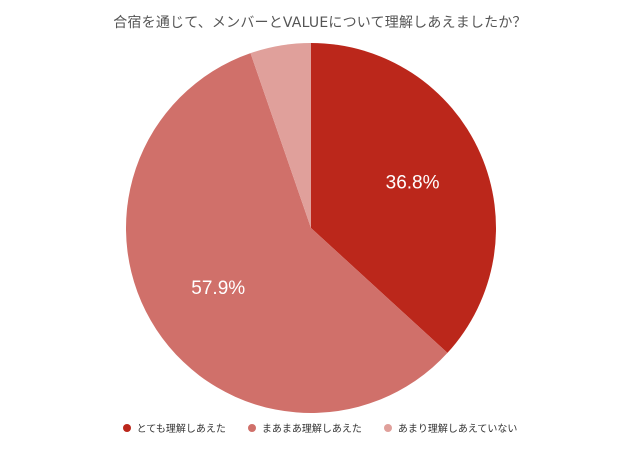 The width and height of the screenshot is (640, 449). I want to click on legend-item-1: とても理解しあえた, so click(174, 427).